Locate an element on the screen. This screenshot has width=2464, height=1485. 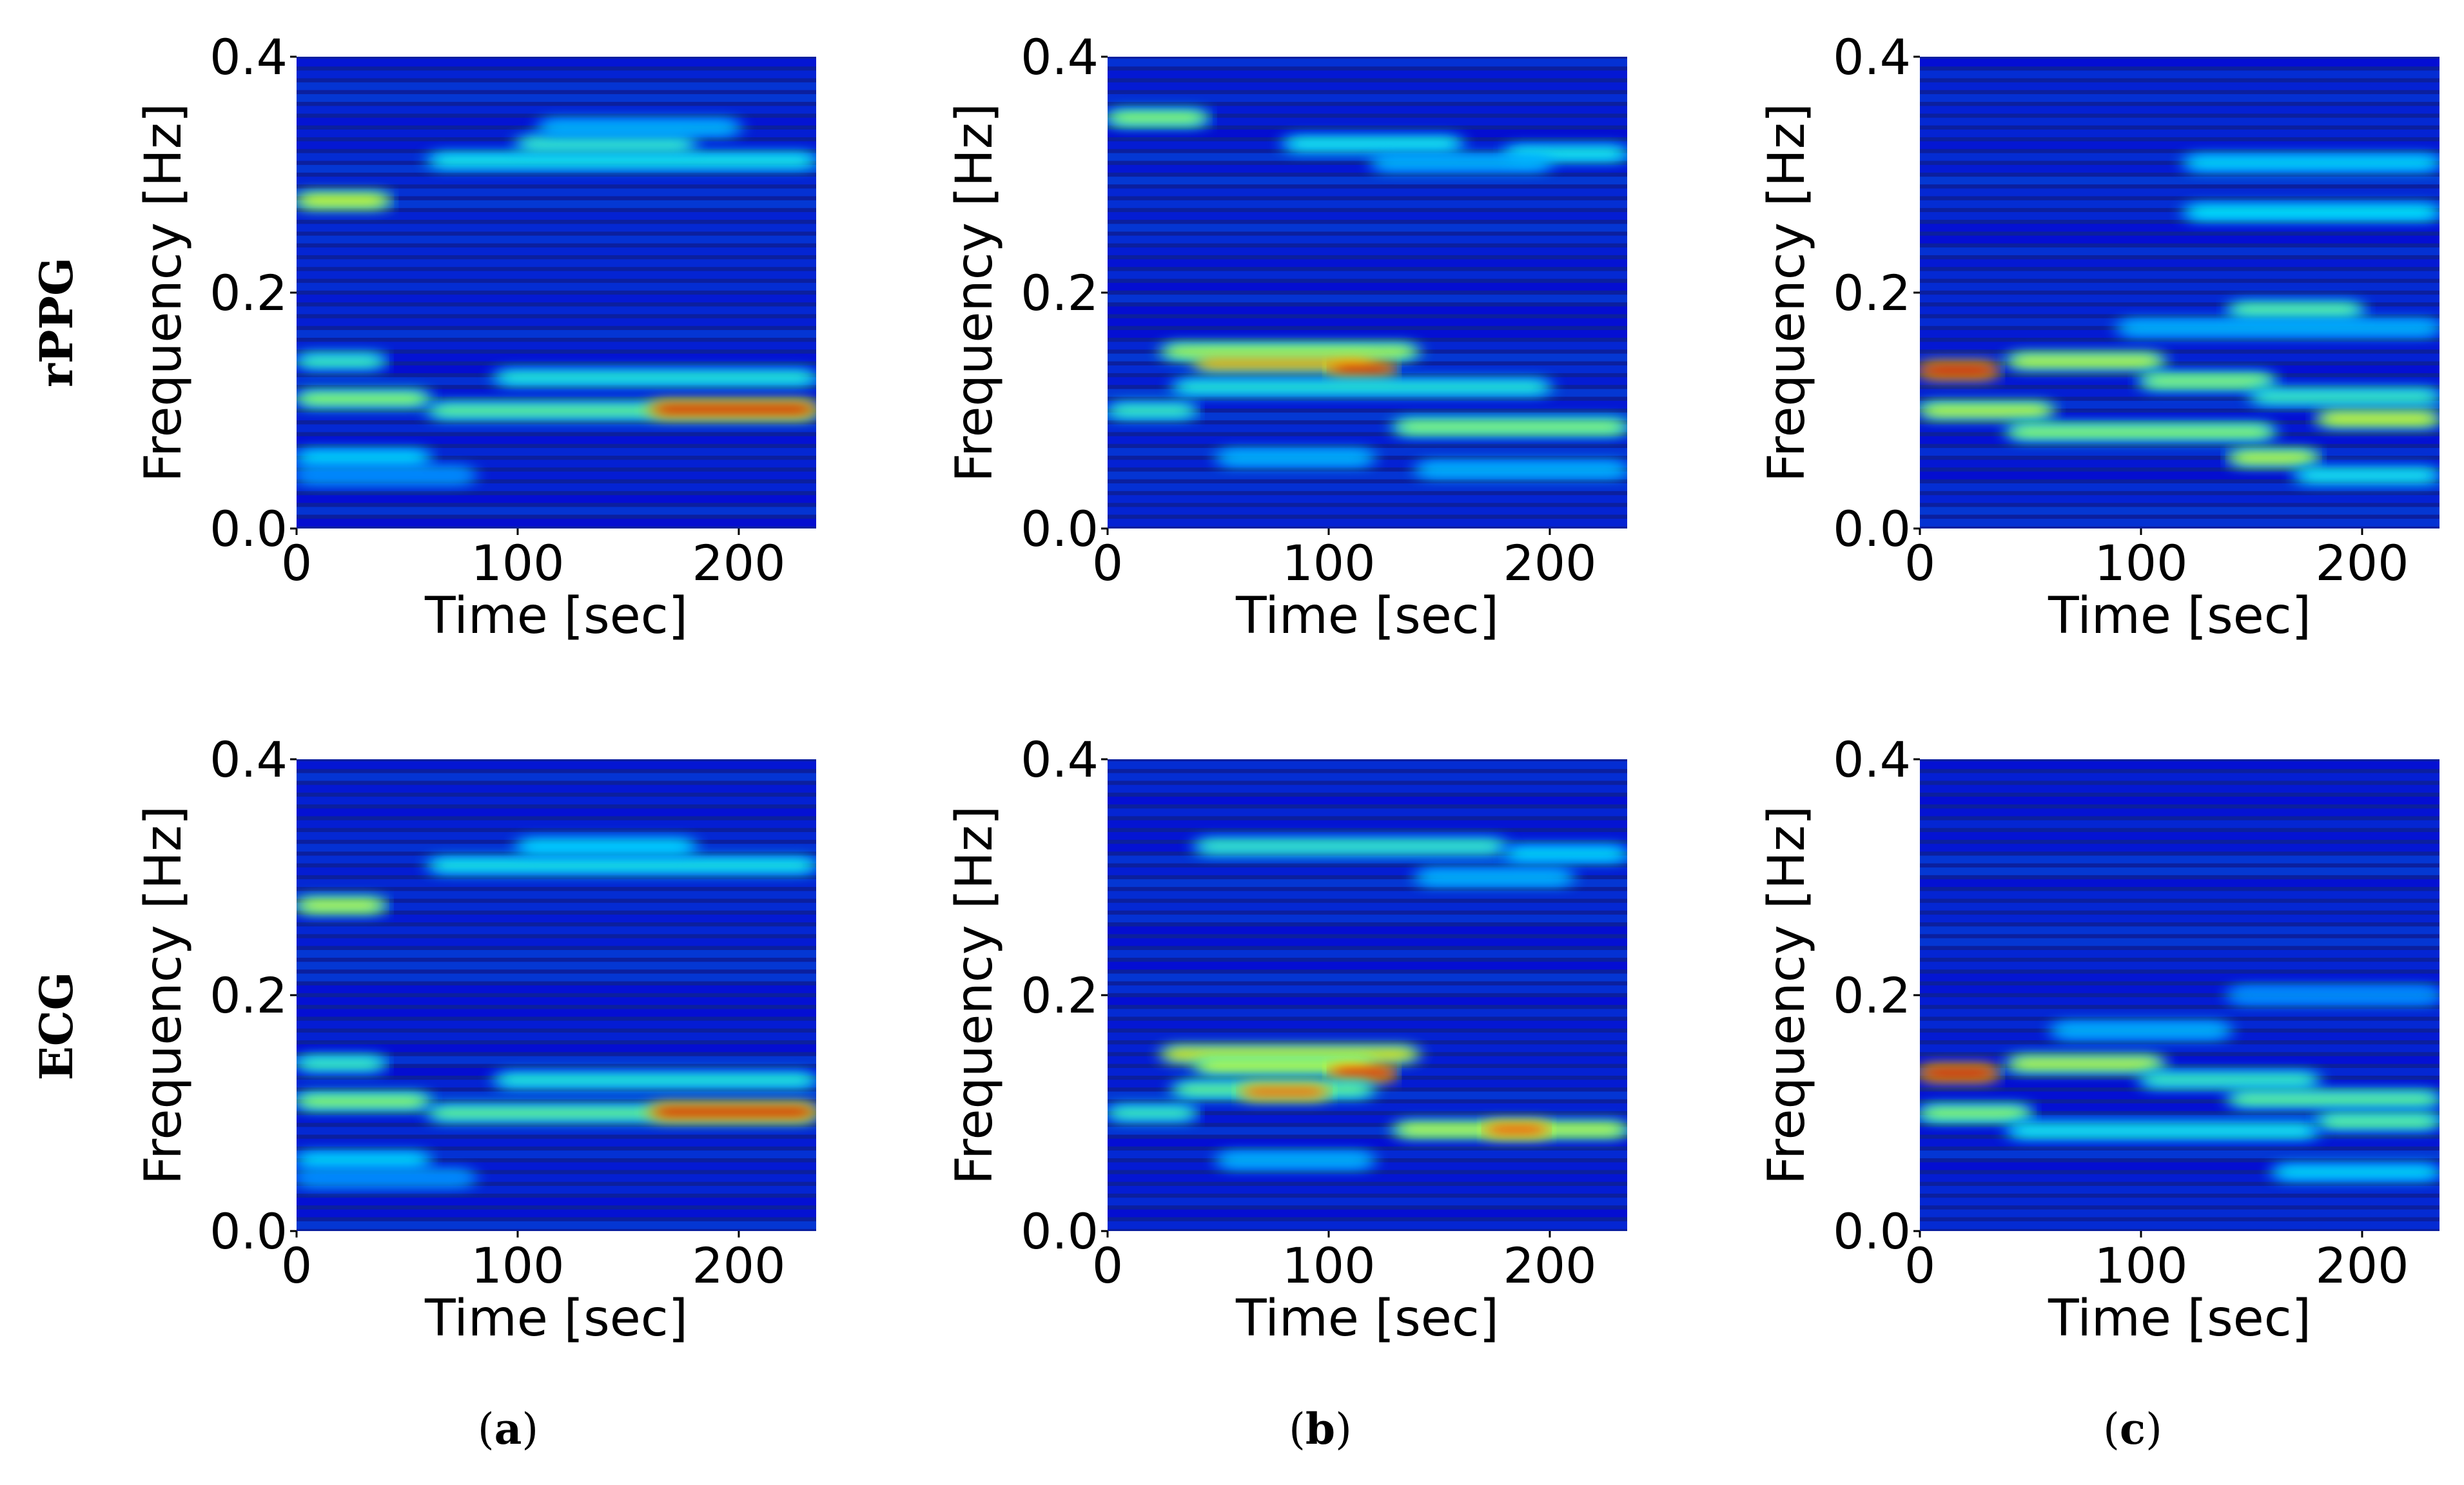
chart-panel-rppg-a: 0 100 200 0.0 0.2 0.4 Time [sec] Frequency [Hz] is located at coordinates (475, 336).